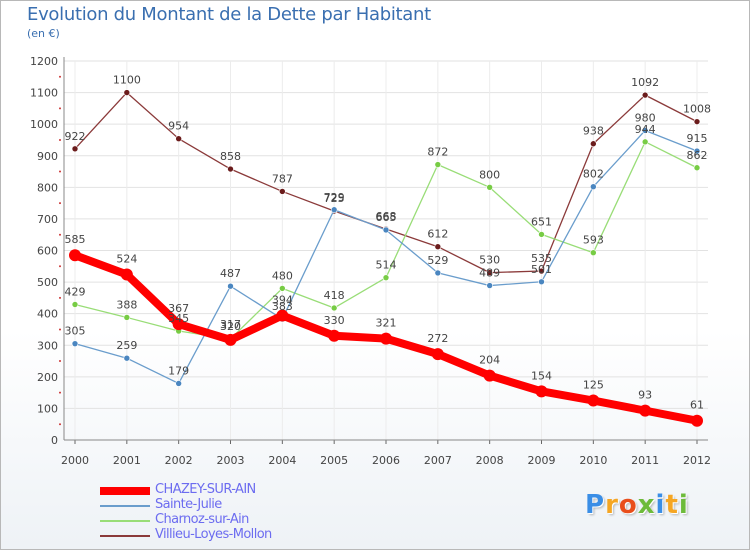  Describe the element at coordinates (178, 126) in the screenshot. I see `data-label-villieu-loyes-mollon: 954` at that location.